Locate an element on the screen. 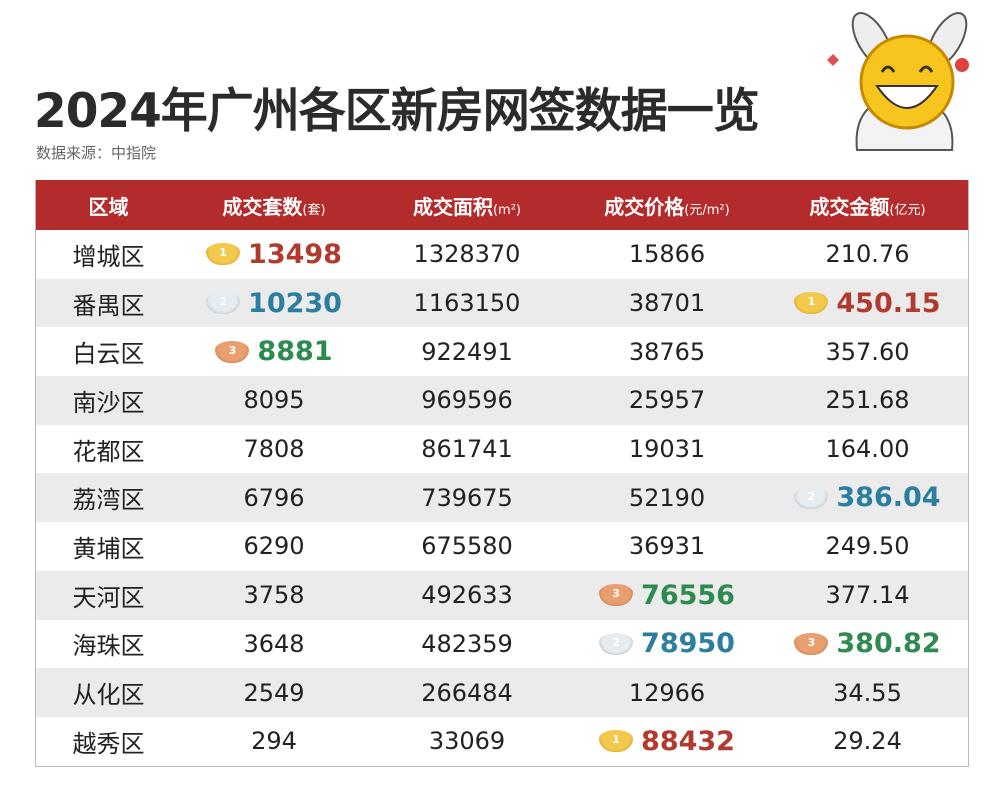 This screenshot has width=1004, height=800. table-cell: 越秀区 is located at coordinates (108, 743).